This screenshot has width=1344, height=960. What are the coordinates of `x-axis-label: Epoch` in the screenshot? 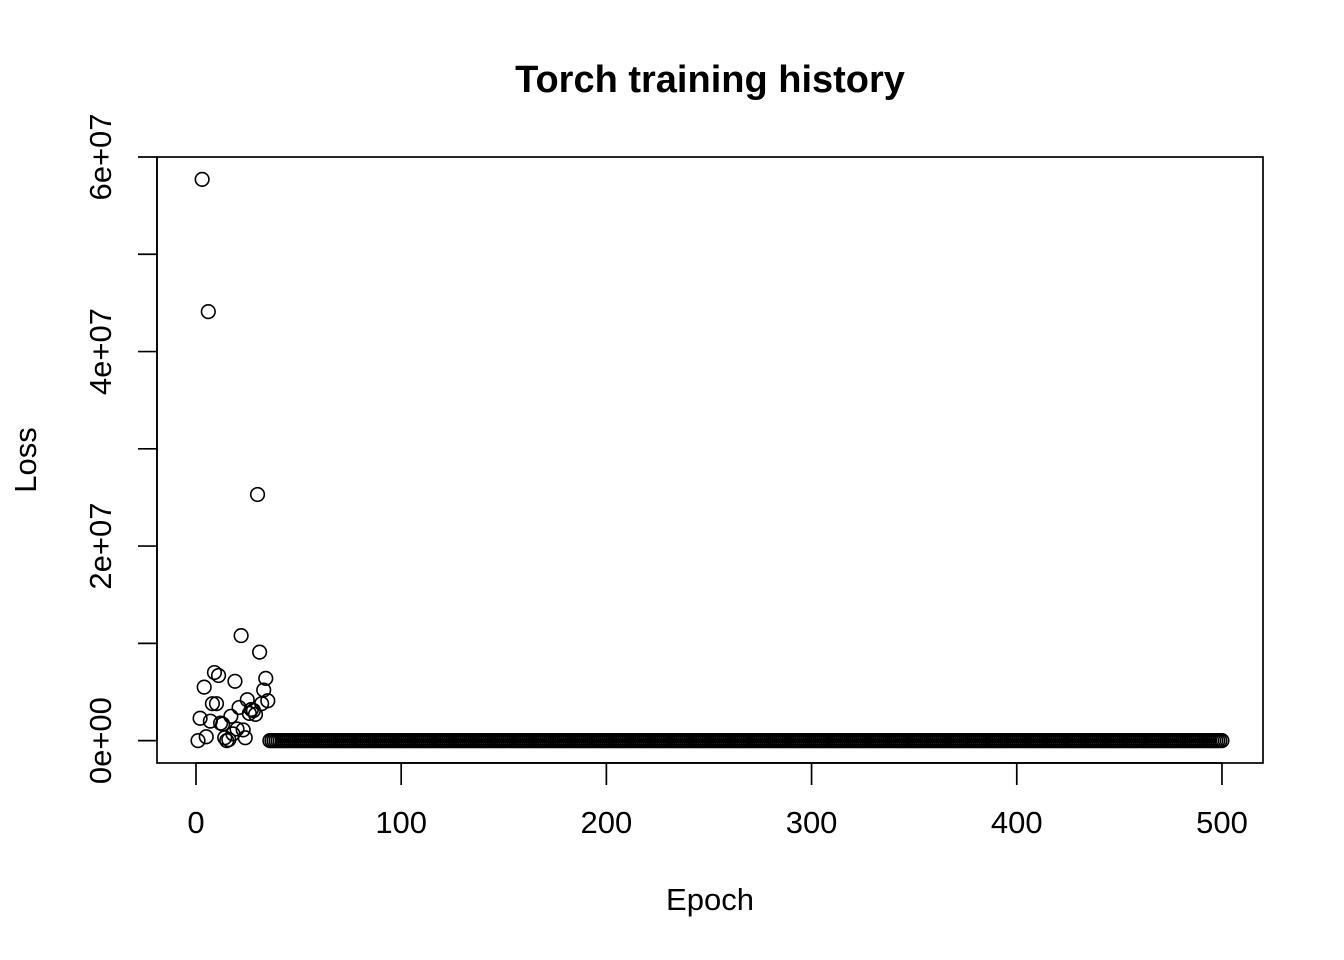 It's located at (710, 899).